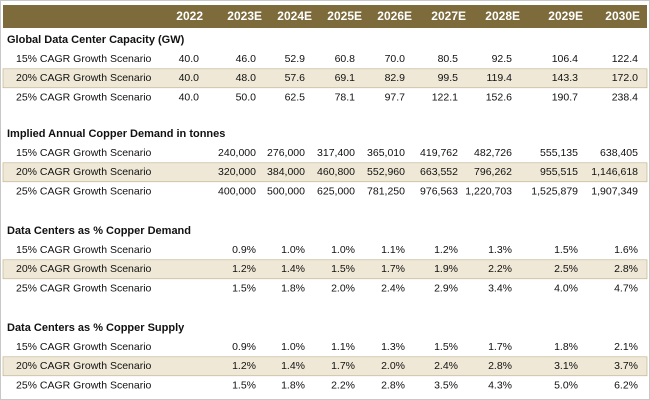  Describe the element at coordinates (500, 385) in the screenshot. I see `cell: 4.3%` at that location.